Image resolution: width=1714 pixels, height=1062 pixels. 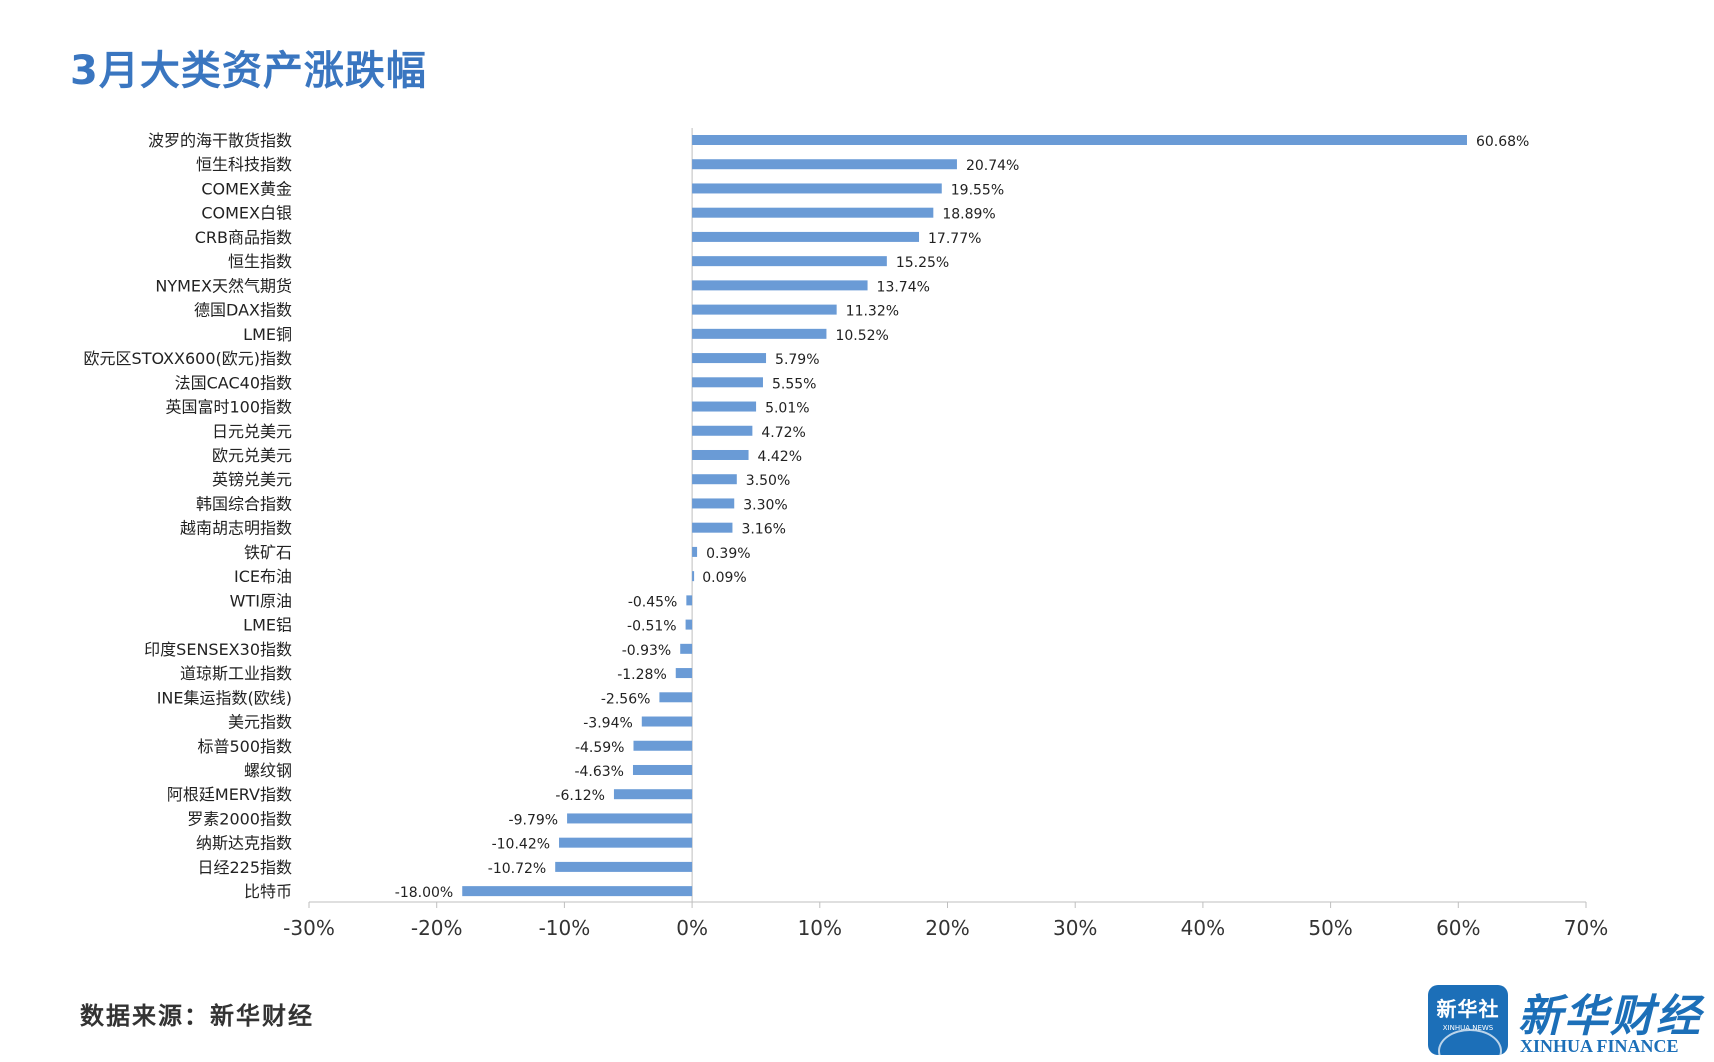 I want to click on category-label: 英国富时100指数, so click(x=228, y=407).